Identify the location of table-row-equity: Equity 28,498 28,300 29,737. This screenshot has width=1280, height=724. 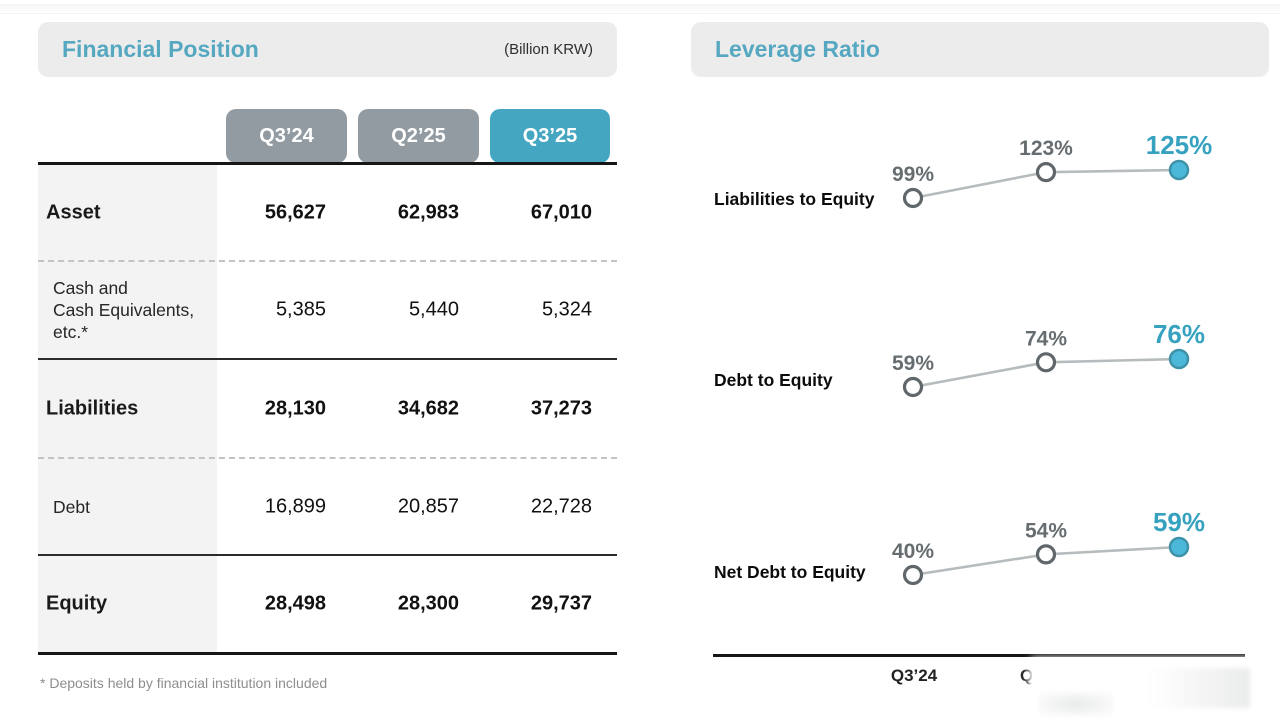
(327, 604).